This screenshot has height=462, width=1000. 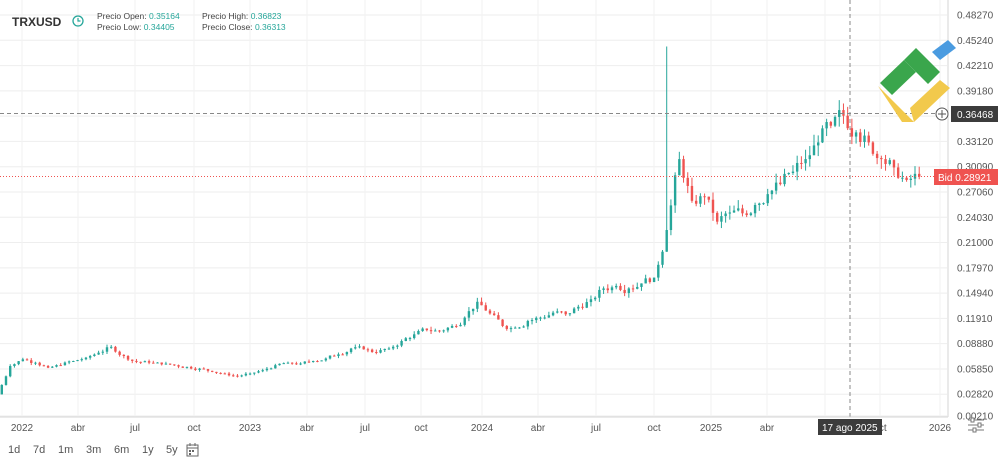 What do you see at coordinates (172, 450) in the screenshot?
I see `range-button-5y: 5y` at bounding box center [172, 450].